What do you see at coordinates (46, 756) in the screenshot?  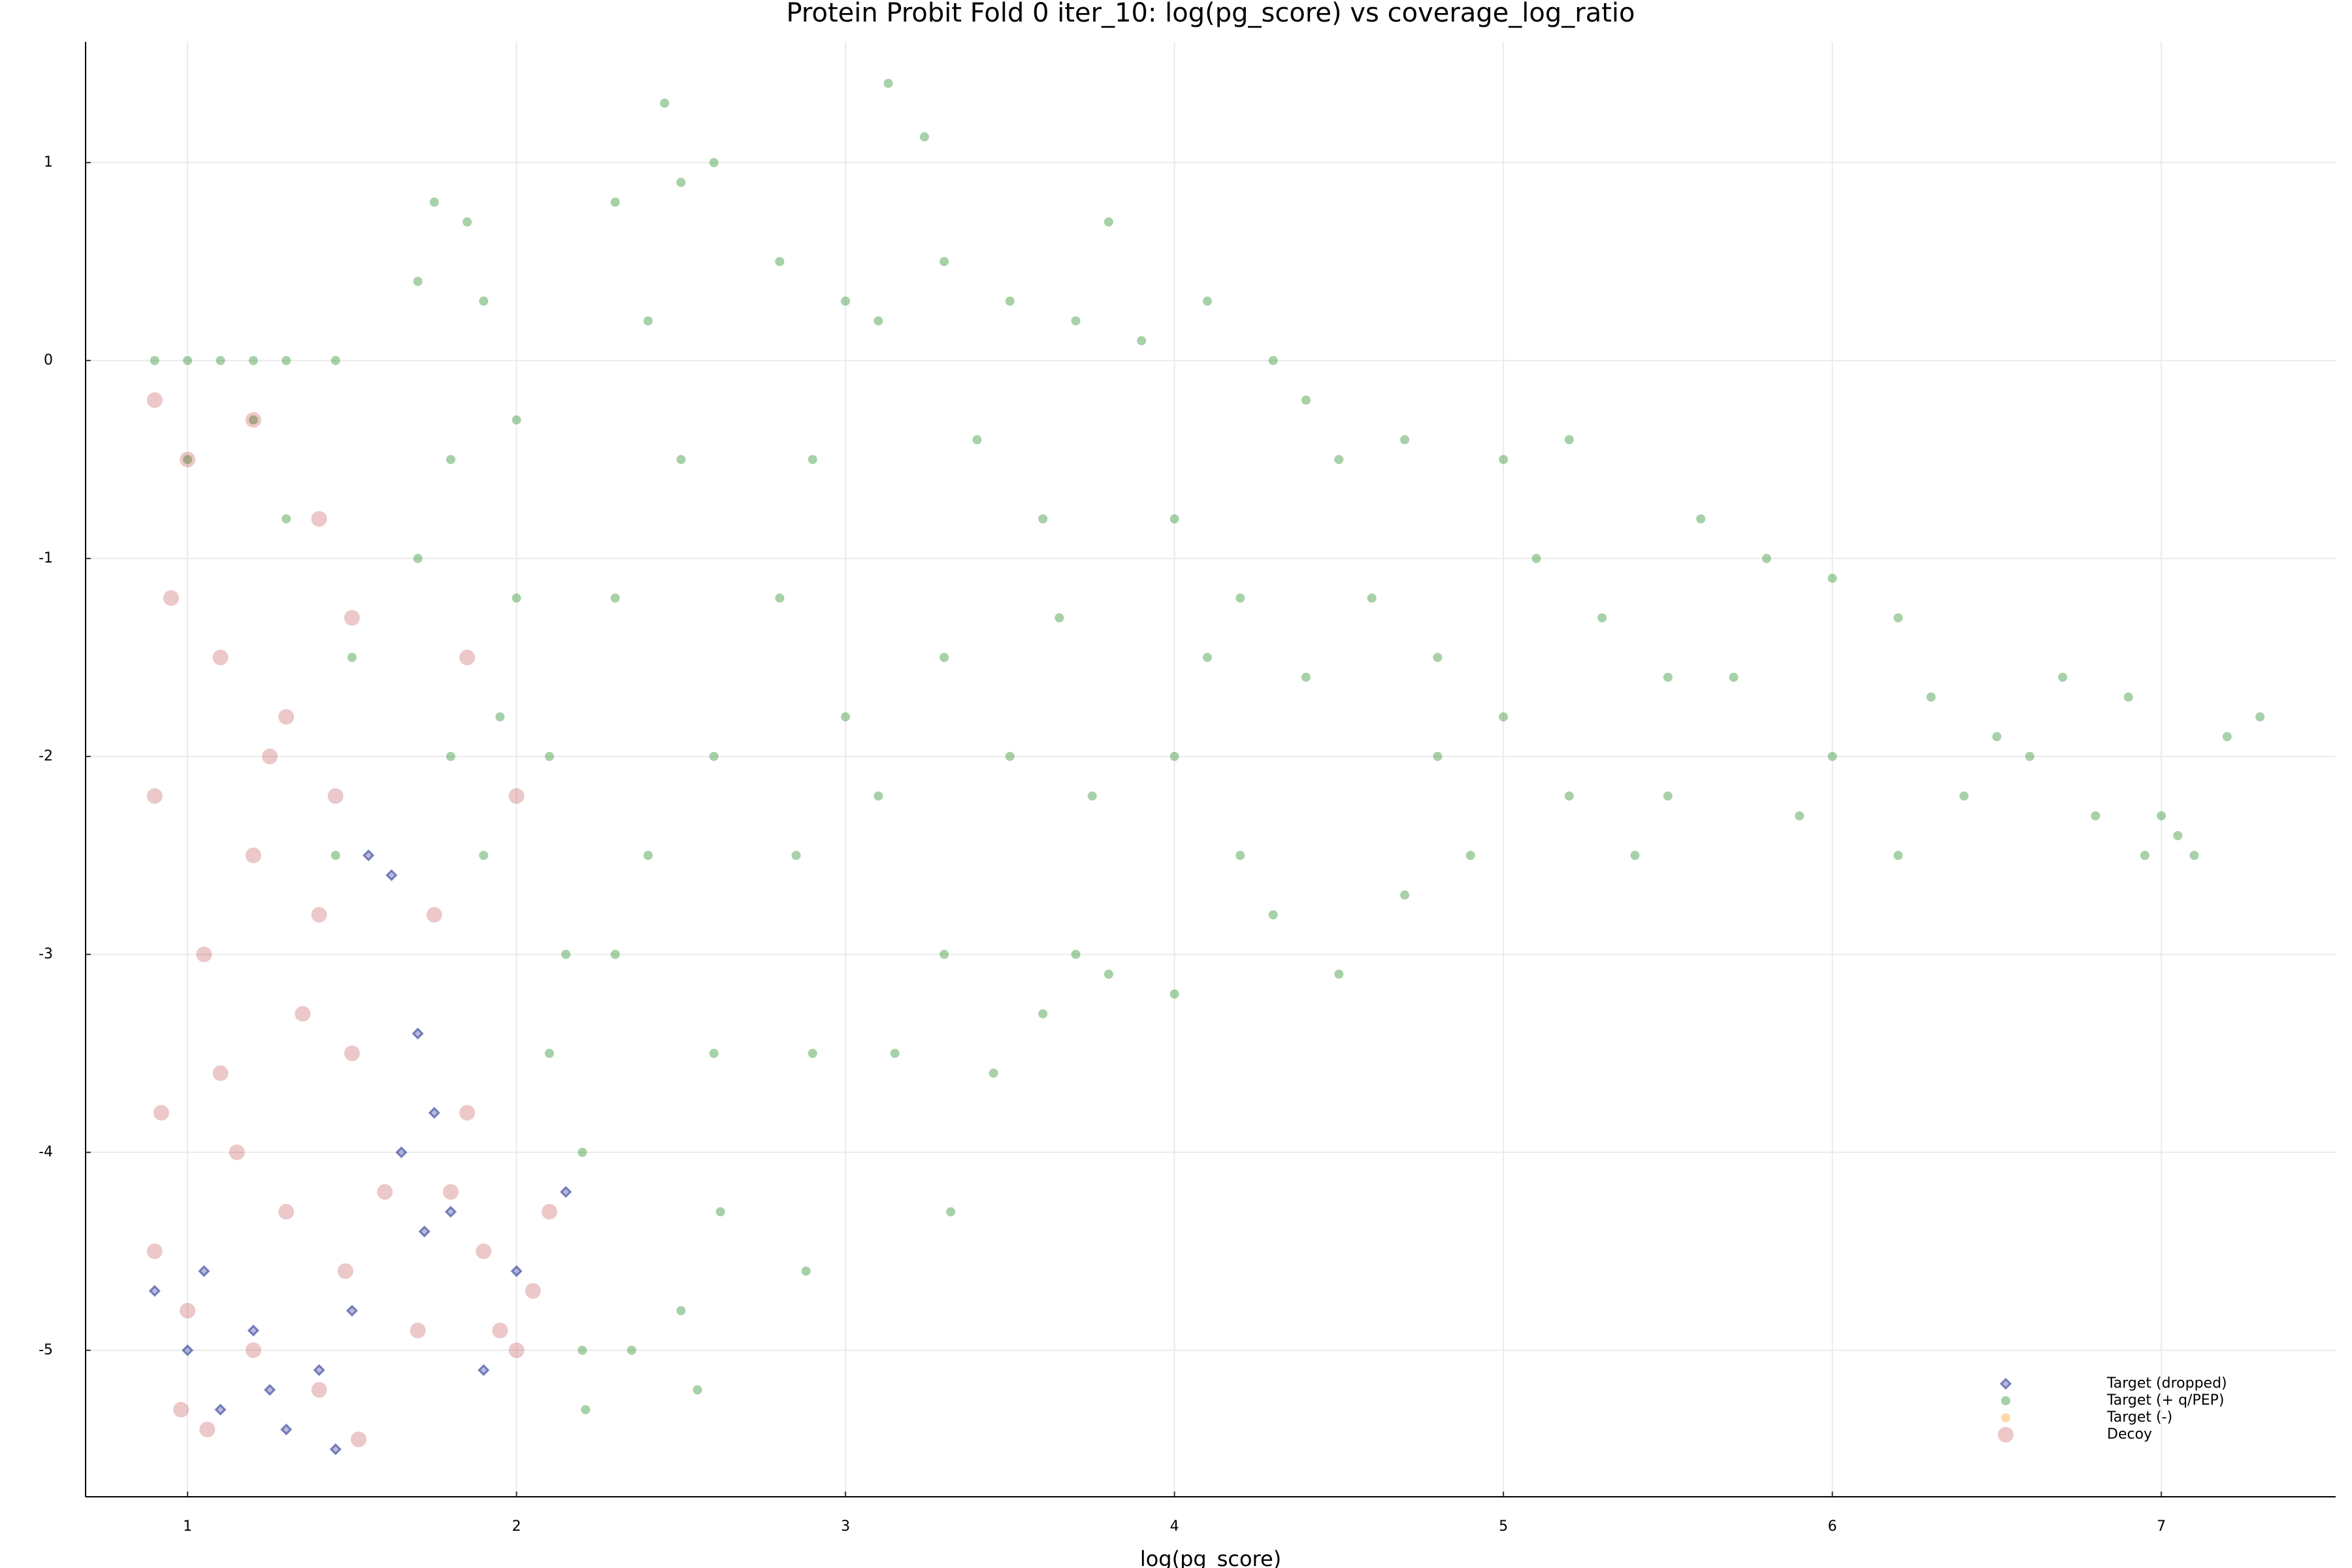 I see `y-tick-label: -2` at bounding box center [46, 756].